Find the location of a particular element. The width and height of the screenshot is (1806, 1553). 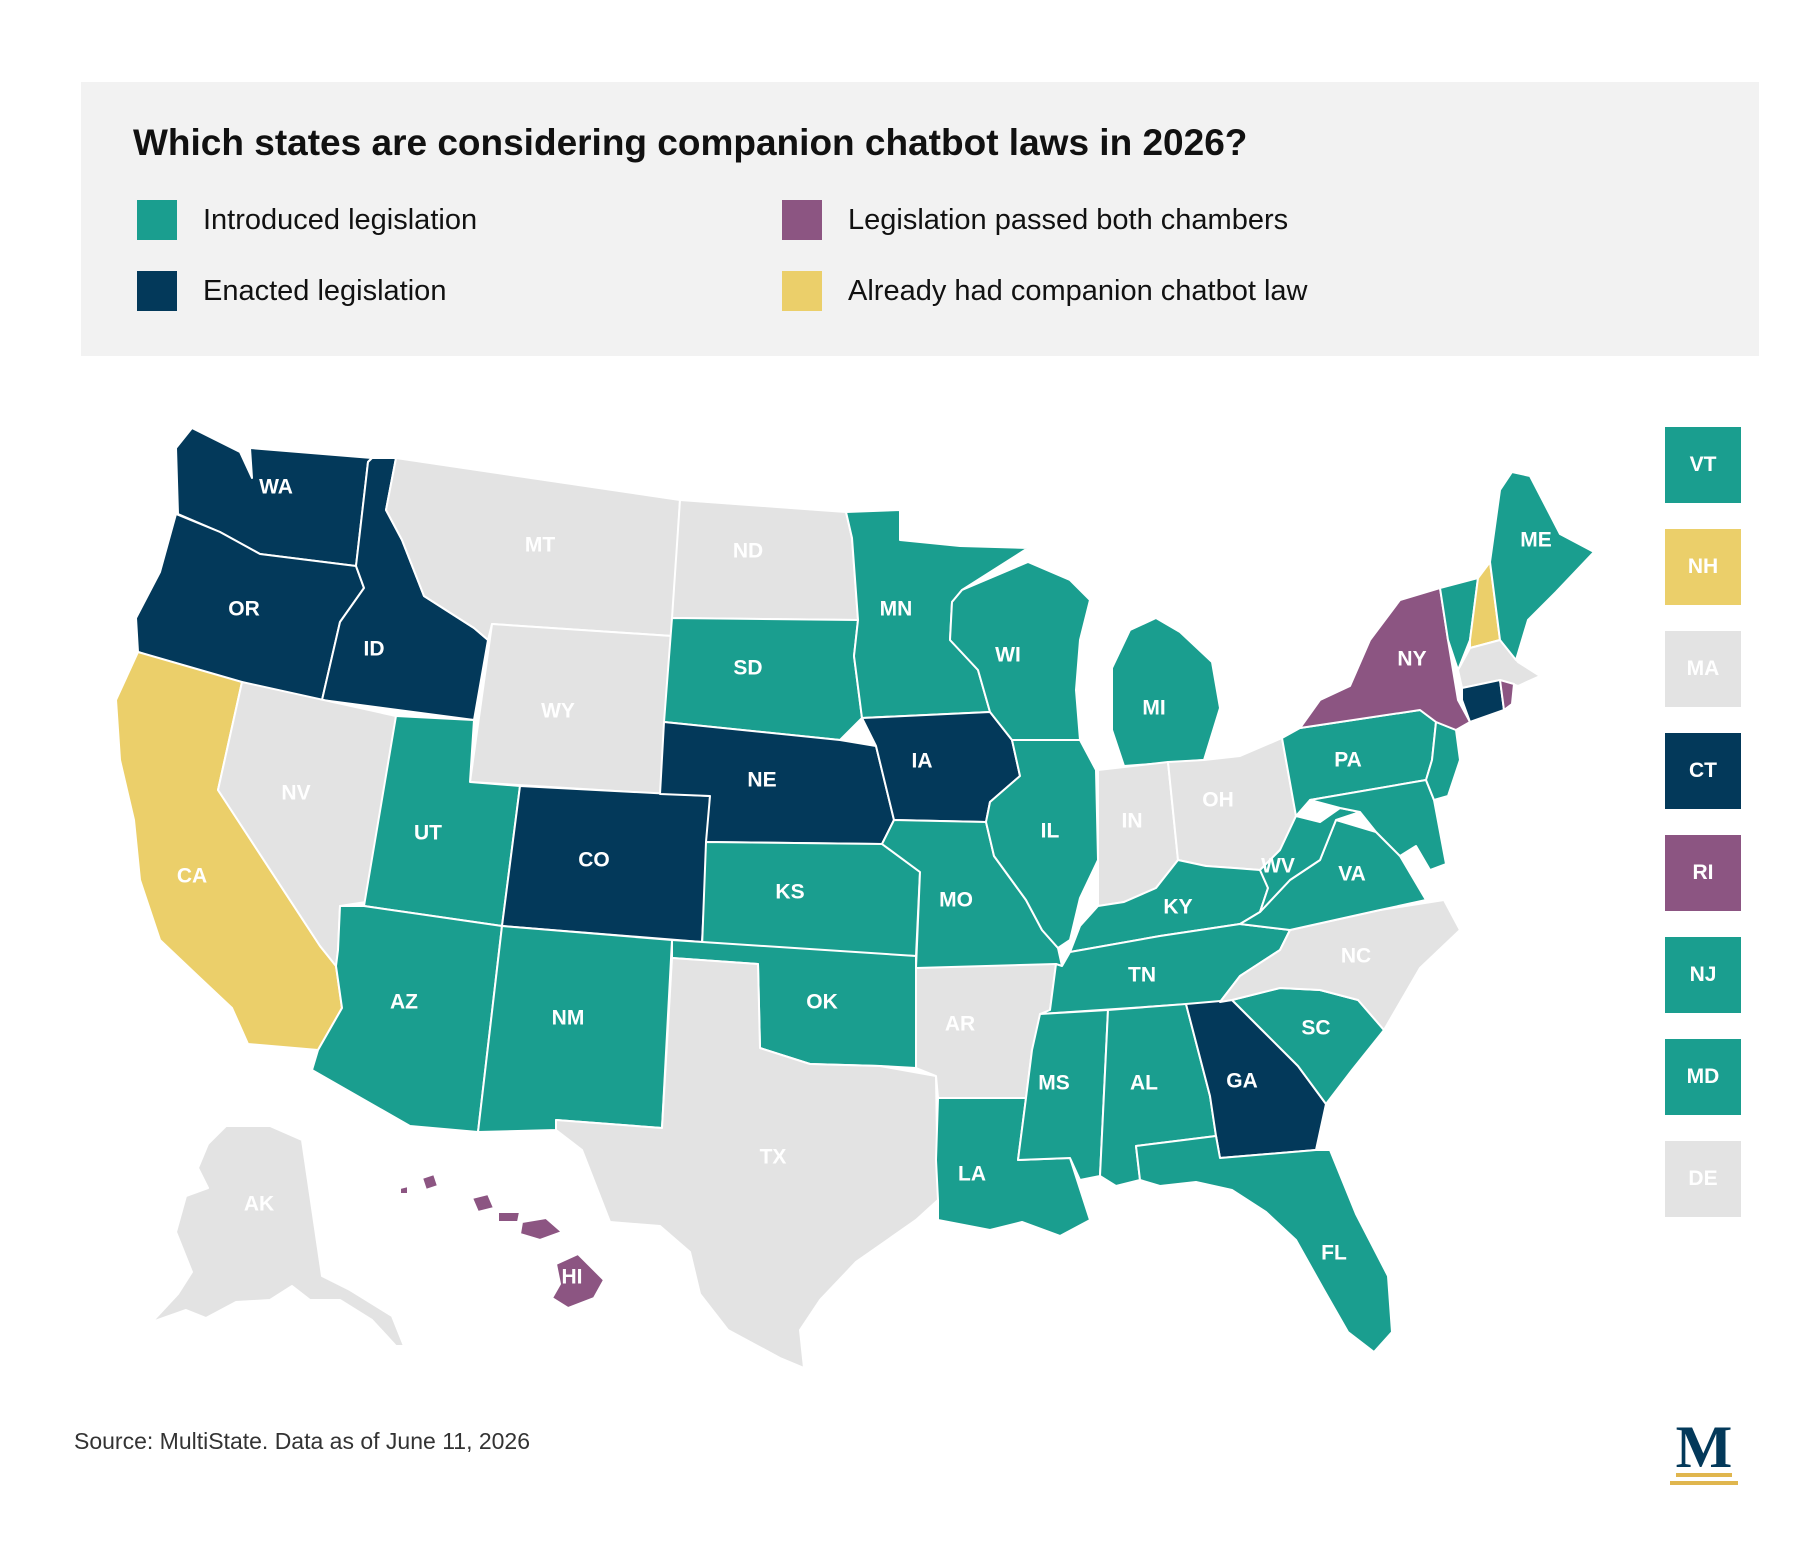

label-ky: KY is located at coordinates (1177, 907).